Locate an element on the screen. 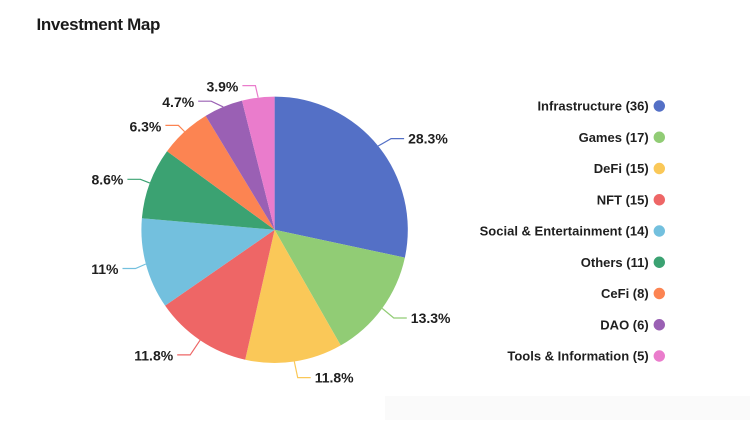 This screenshot has width=750, height=425. svg-text: NFT (15) is located at coordinates (623, 199).